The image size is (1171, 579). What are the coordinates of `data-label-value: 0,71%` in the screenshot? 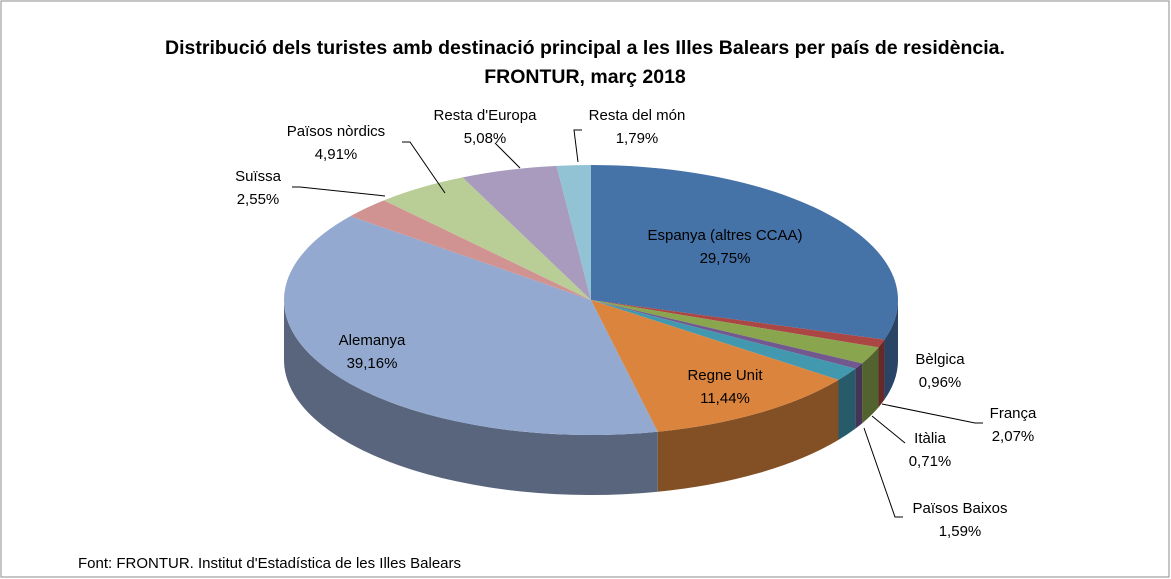 It's located at (930, 461).